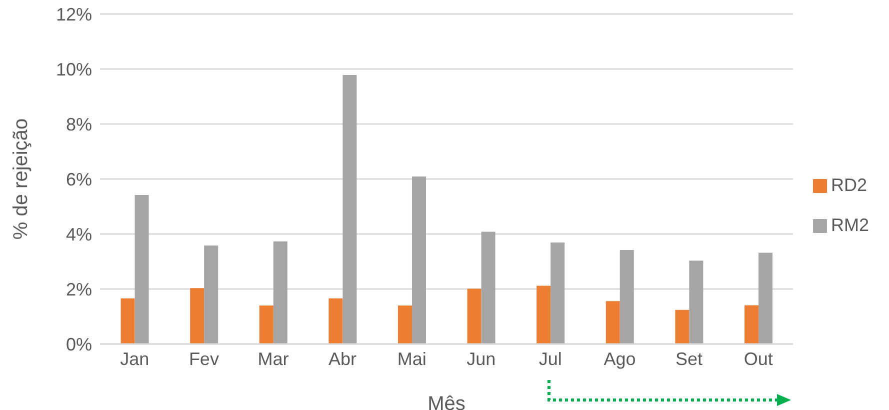  What do you see at coordinates (411, 358) in the screenshot?
I see `x-tick-label: Mai` at bounding box center [411, 358].